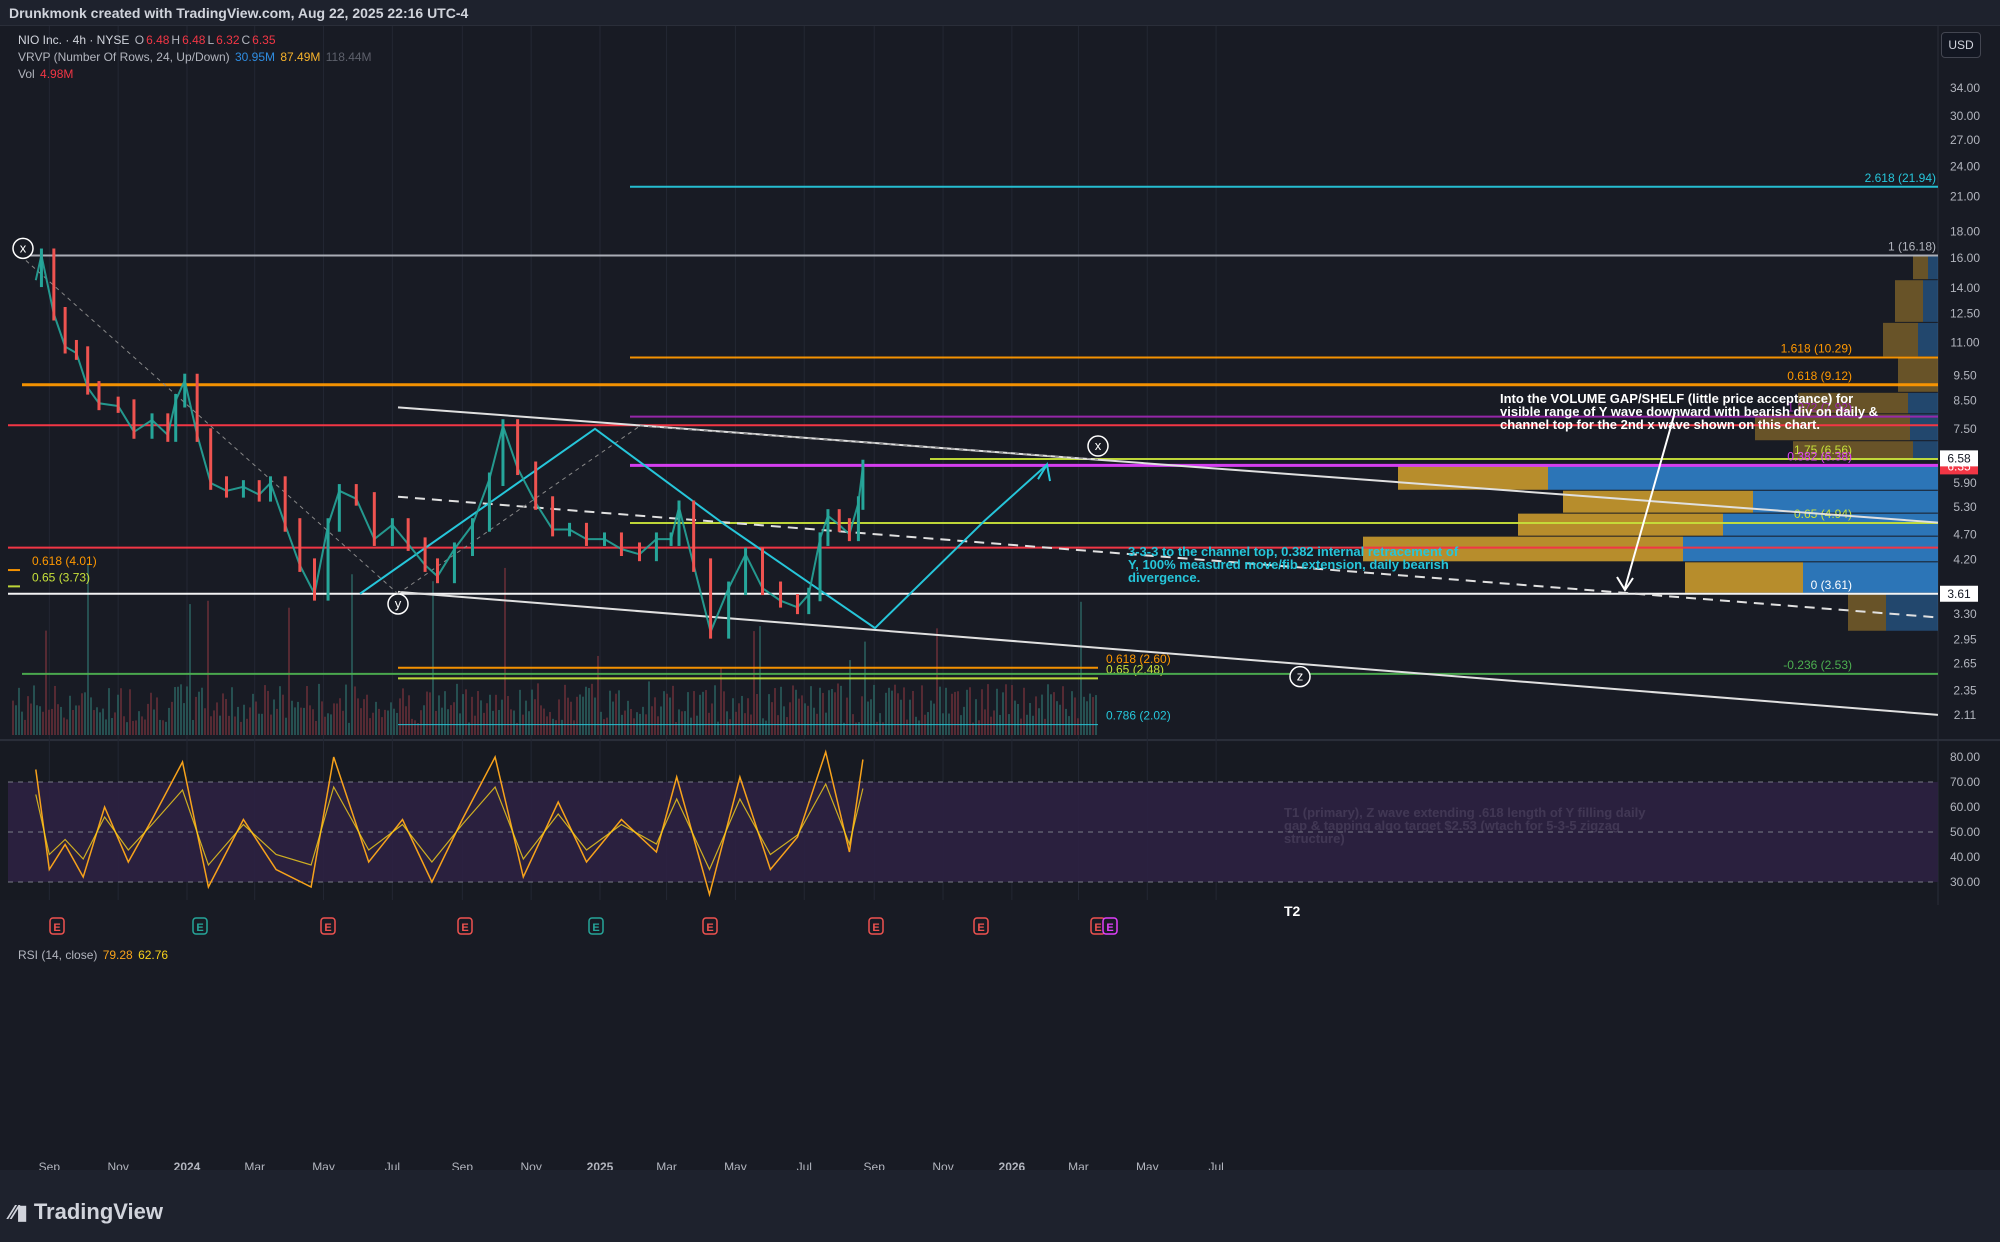  I want to click on ohlc-key: O, so click(139, 40).